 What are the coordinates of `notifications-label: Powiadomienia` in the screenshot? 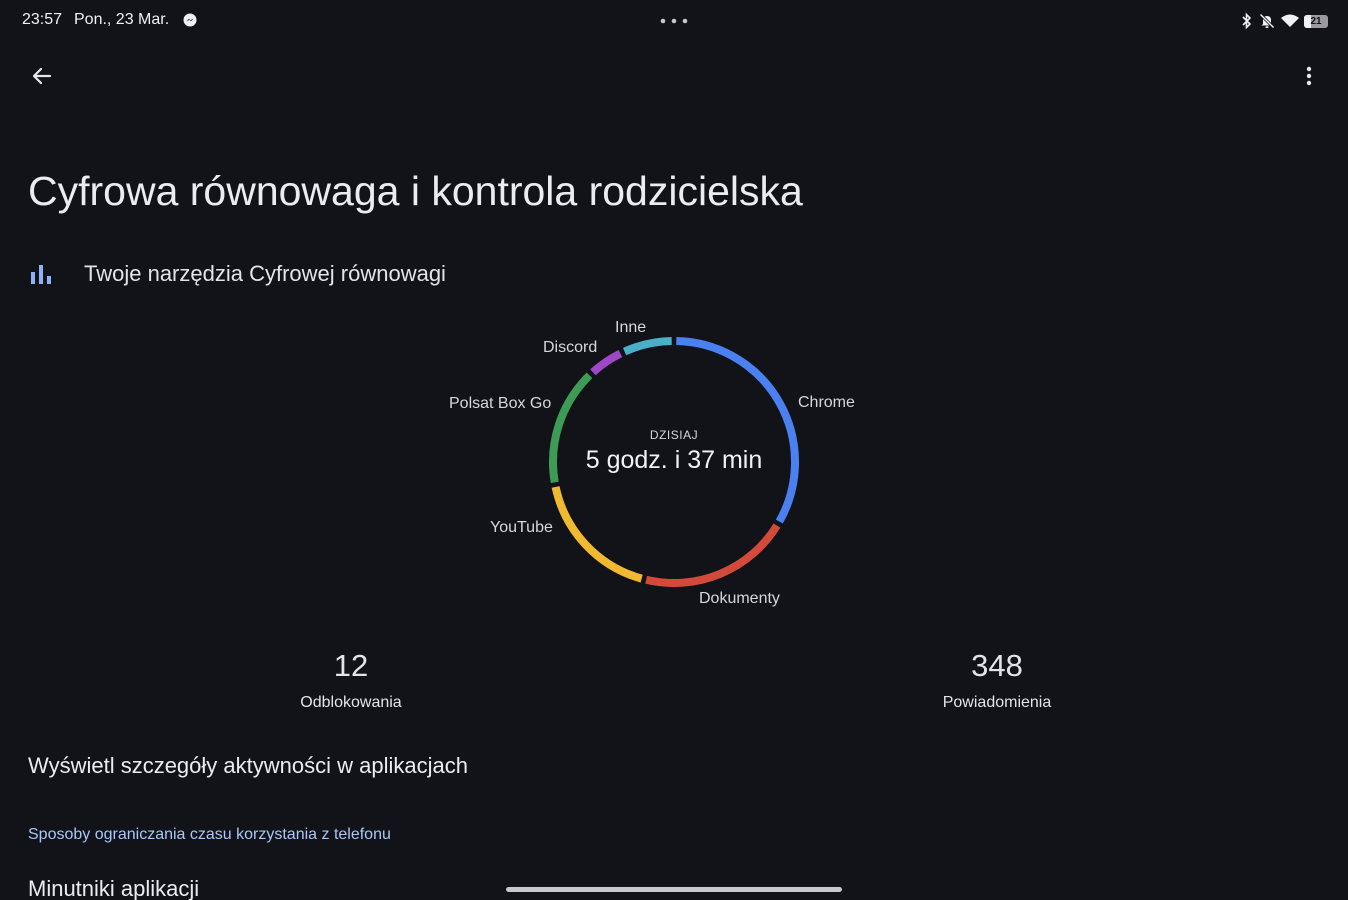 It's located at (997, 702).